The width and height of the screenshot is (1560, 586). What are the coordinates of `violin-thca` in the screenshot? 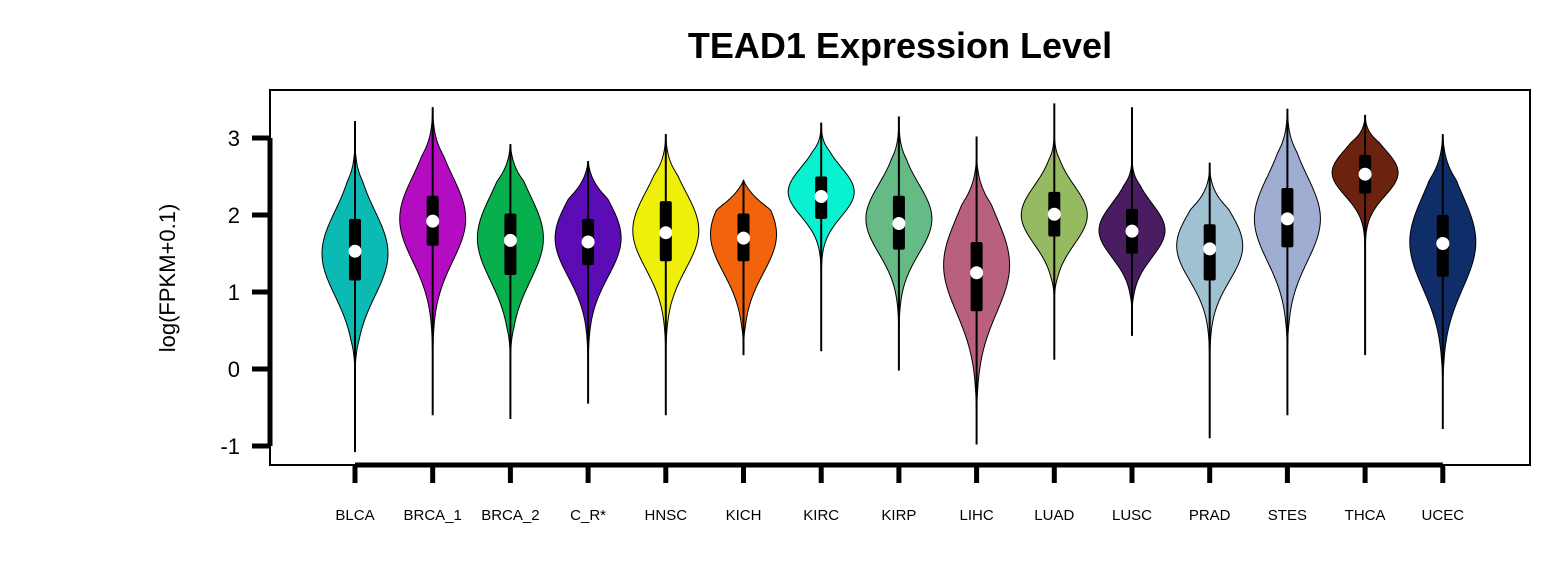 It's located at (1365, 235).